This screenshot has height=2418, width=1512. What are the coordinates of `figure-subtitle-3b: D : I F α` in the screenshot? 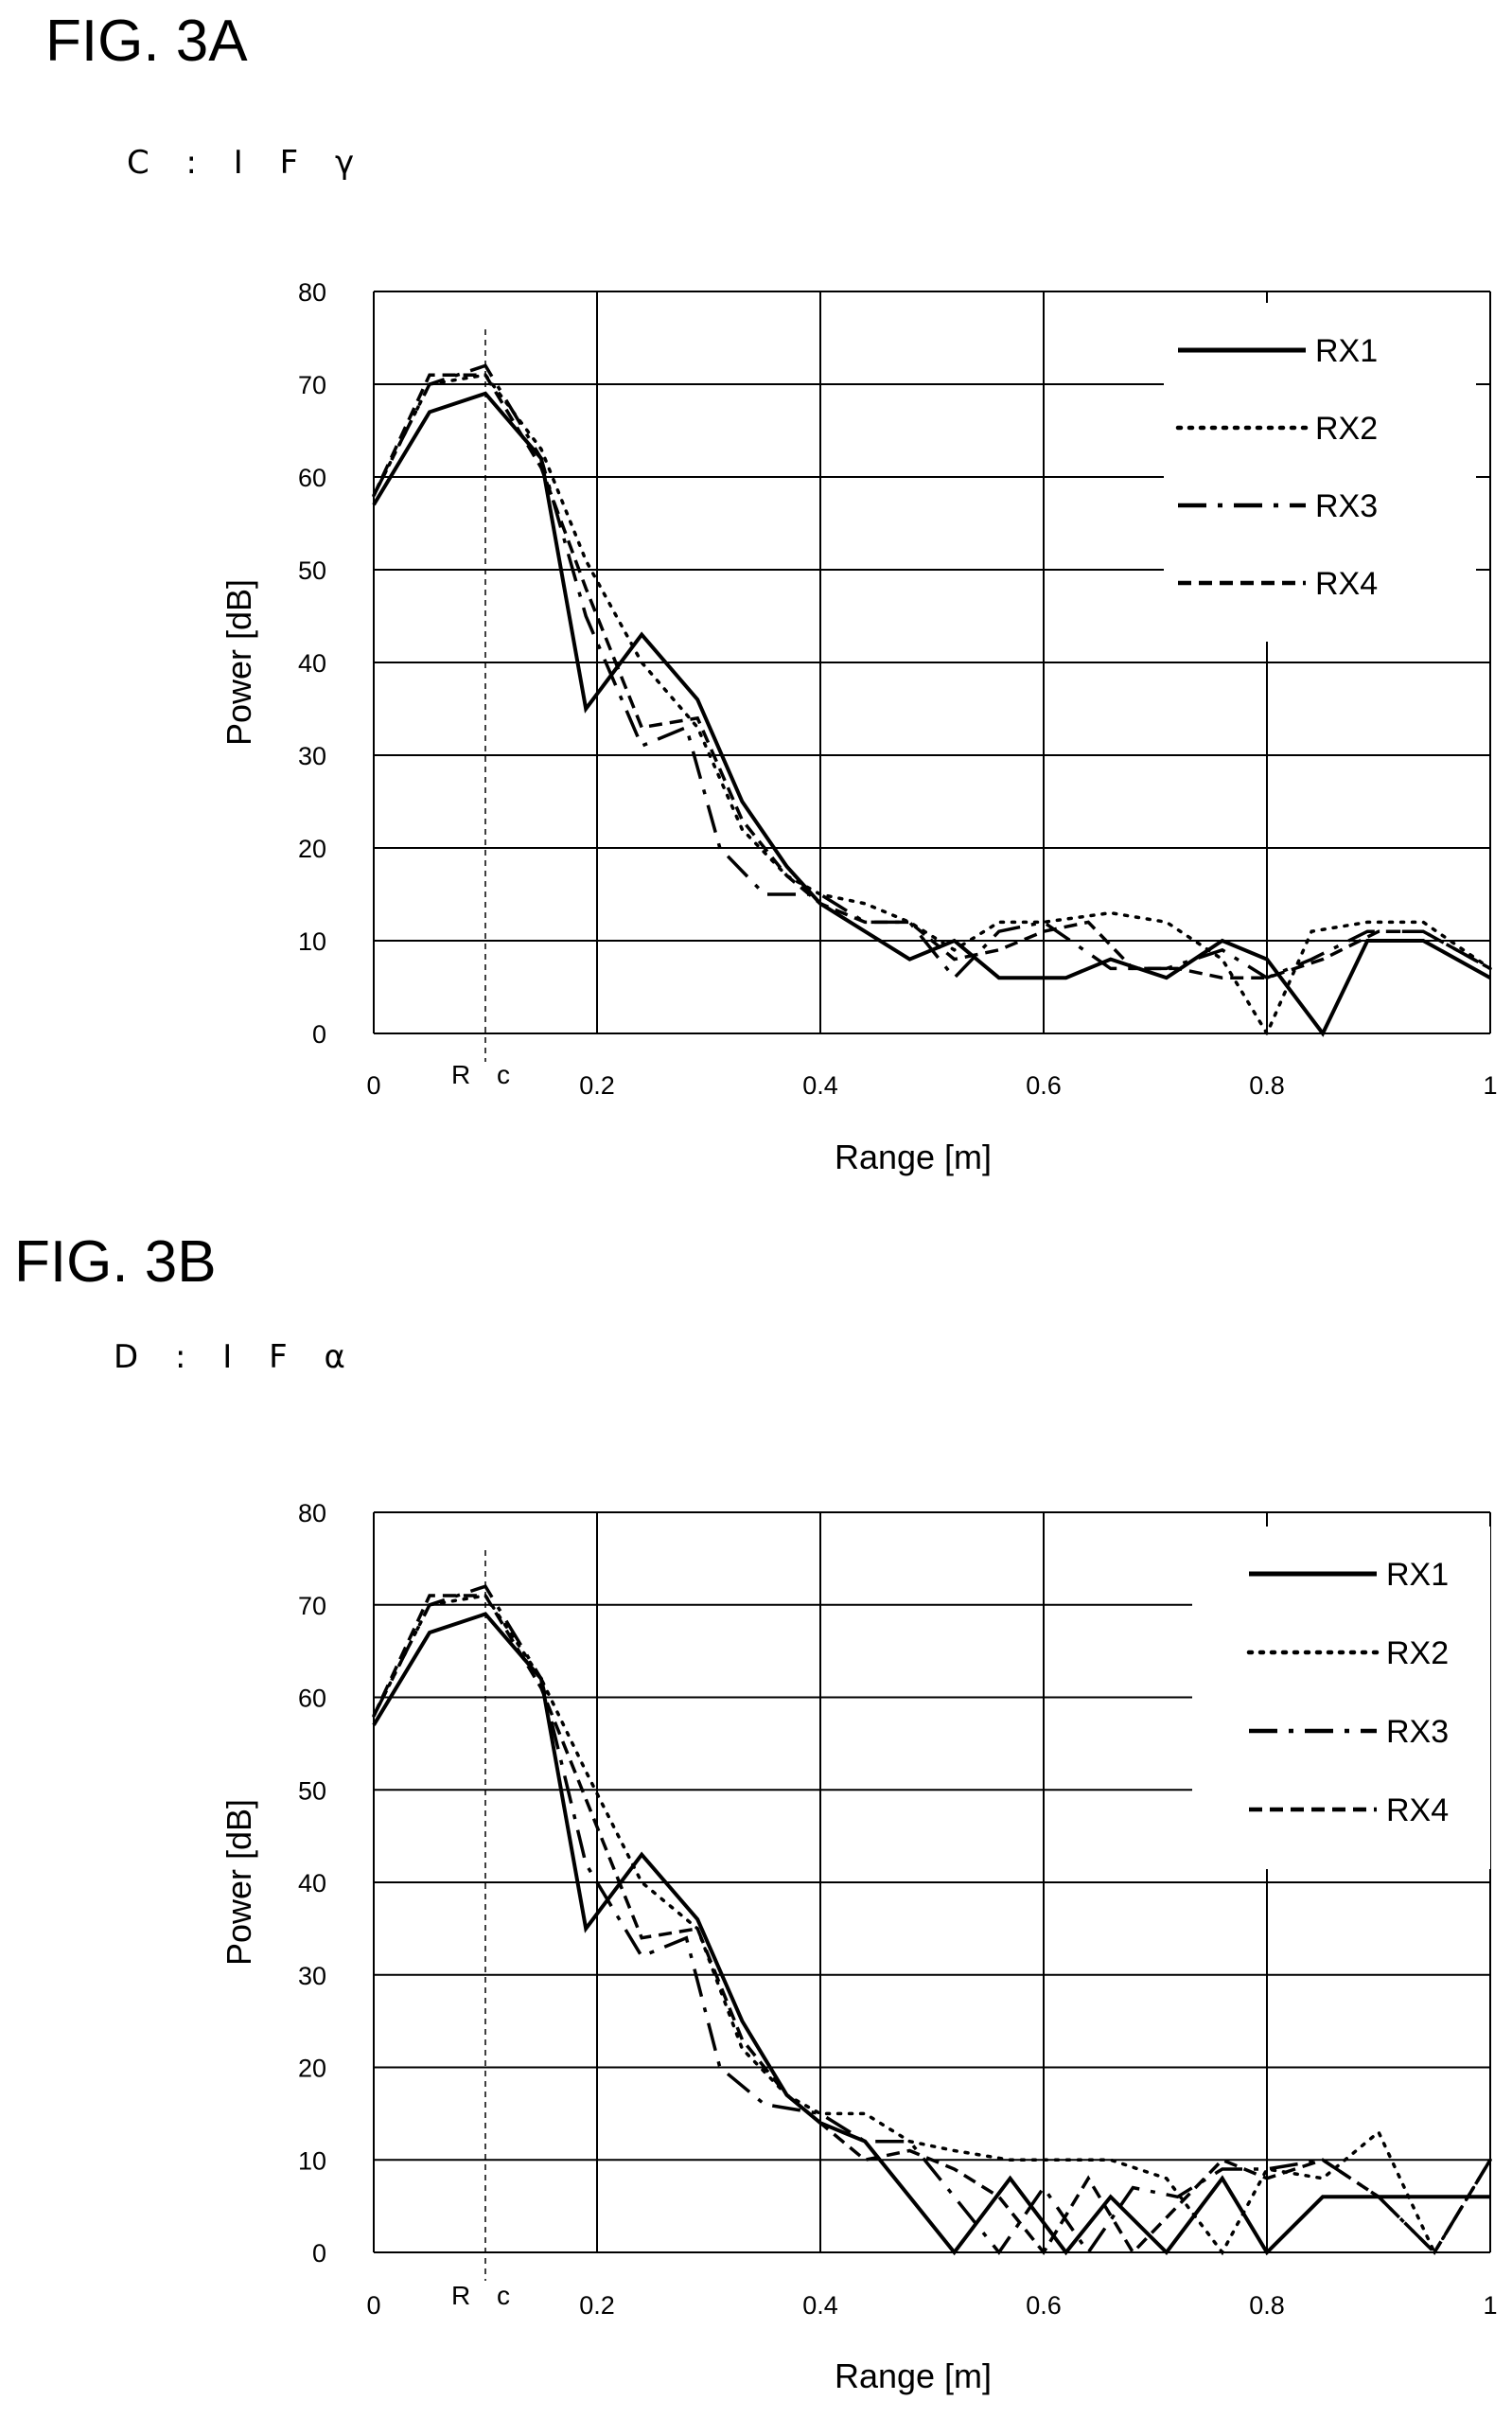 It's located at (236, 1357).